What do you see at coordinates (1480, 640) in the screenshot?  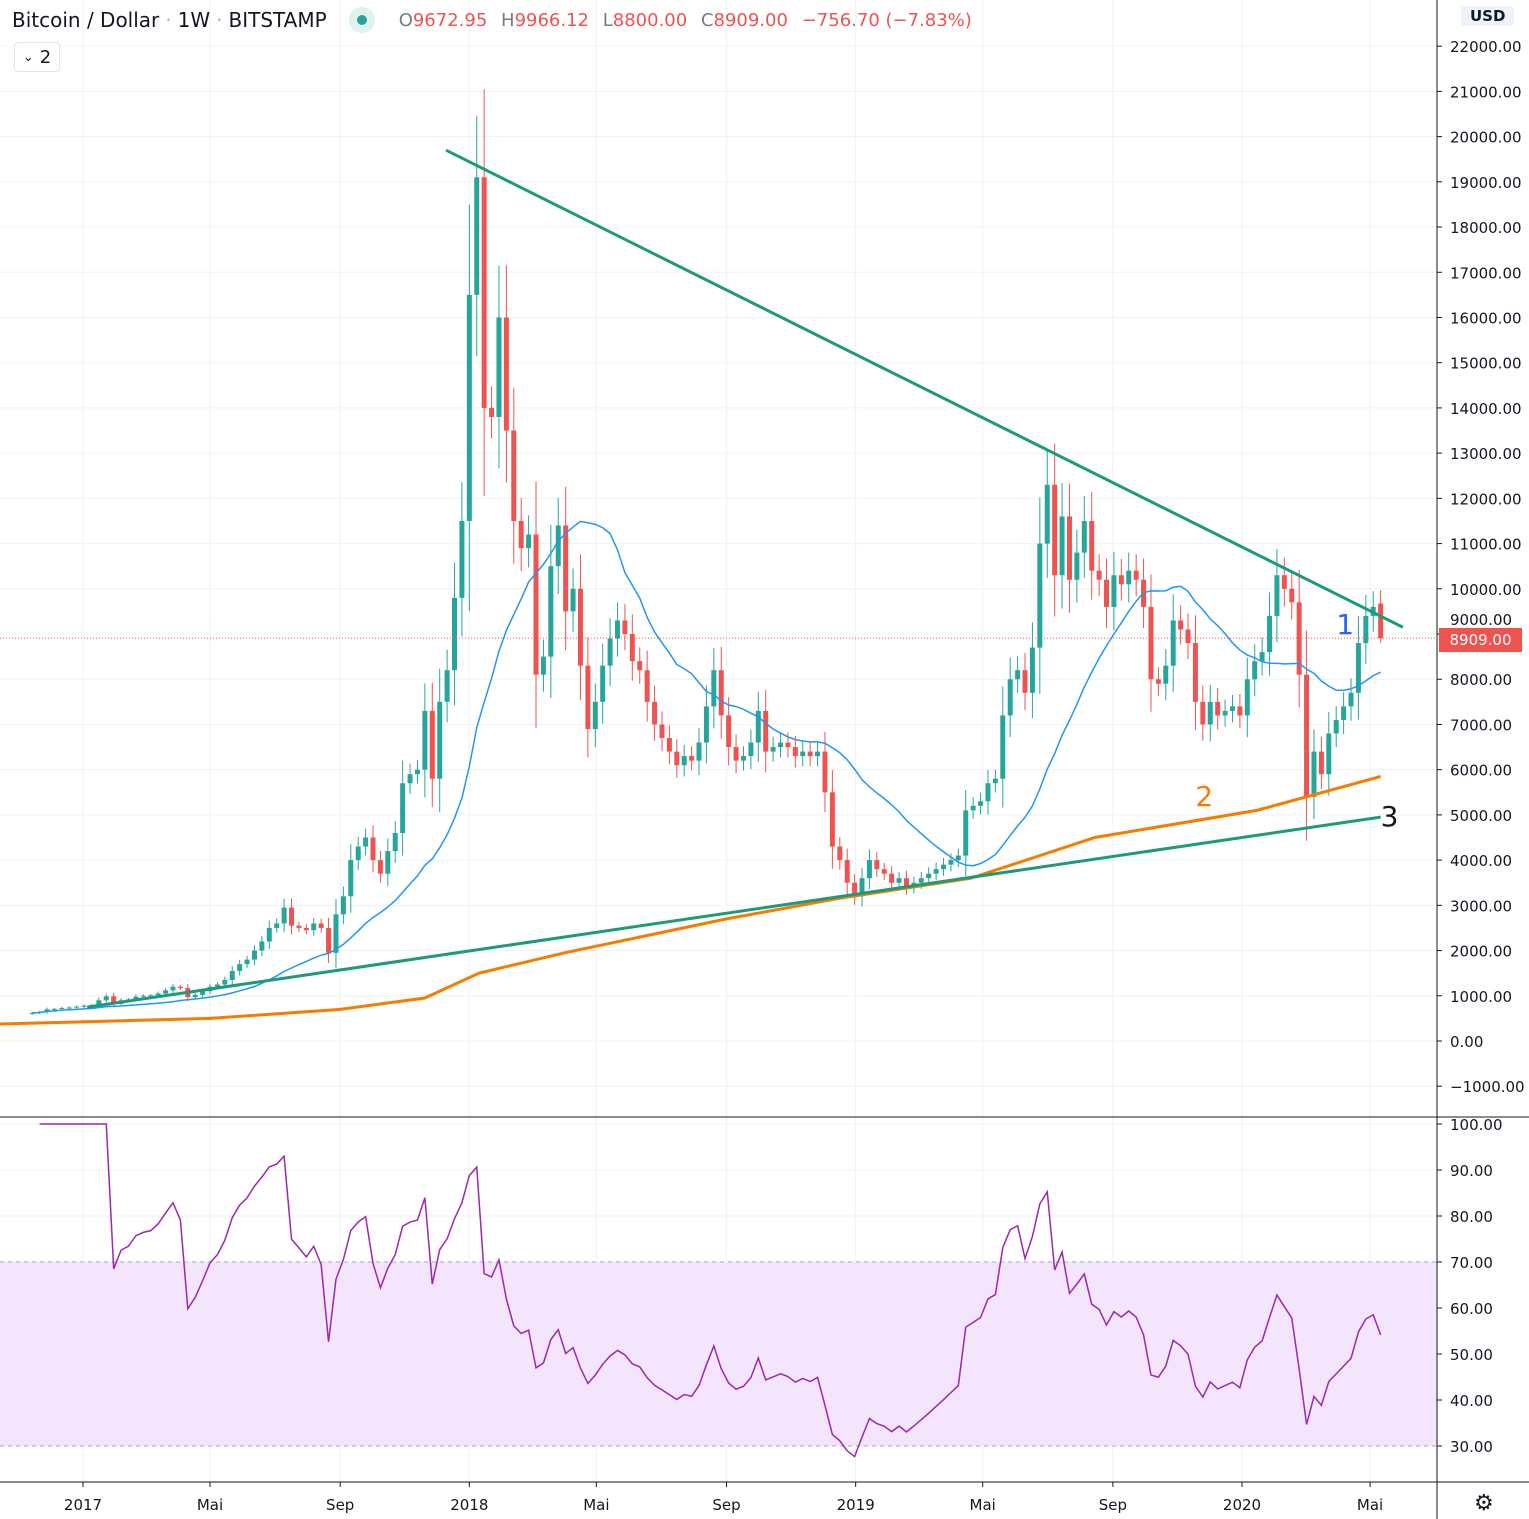 I see `last-price-label: 8909.00` at bounding box center [1480, 640].